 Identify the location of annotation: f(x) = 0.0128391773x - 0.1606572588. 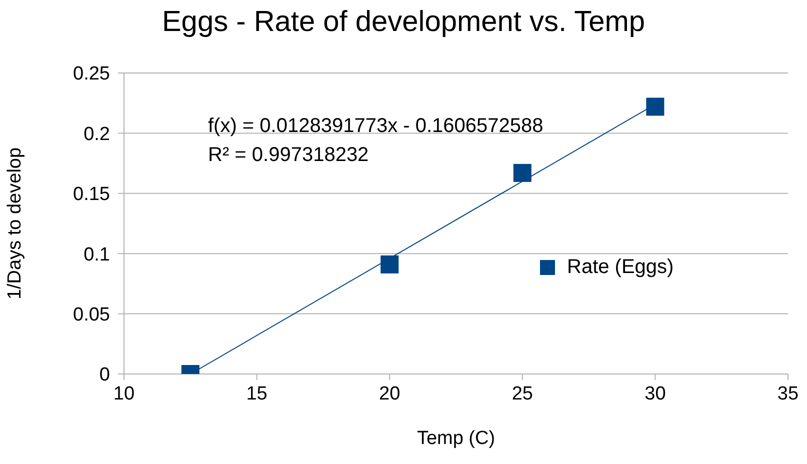
(376, 126).